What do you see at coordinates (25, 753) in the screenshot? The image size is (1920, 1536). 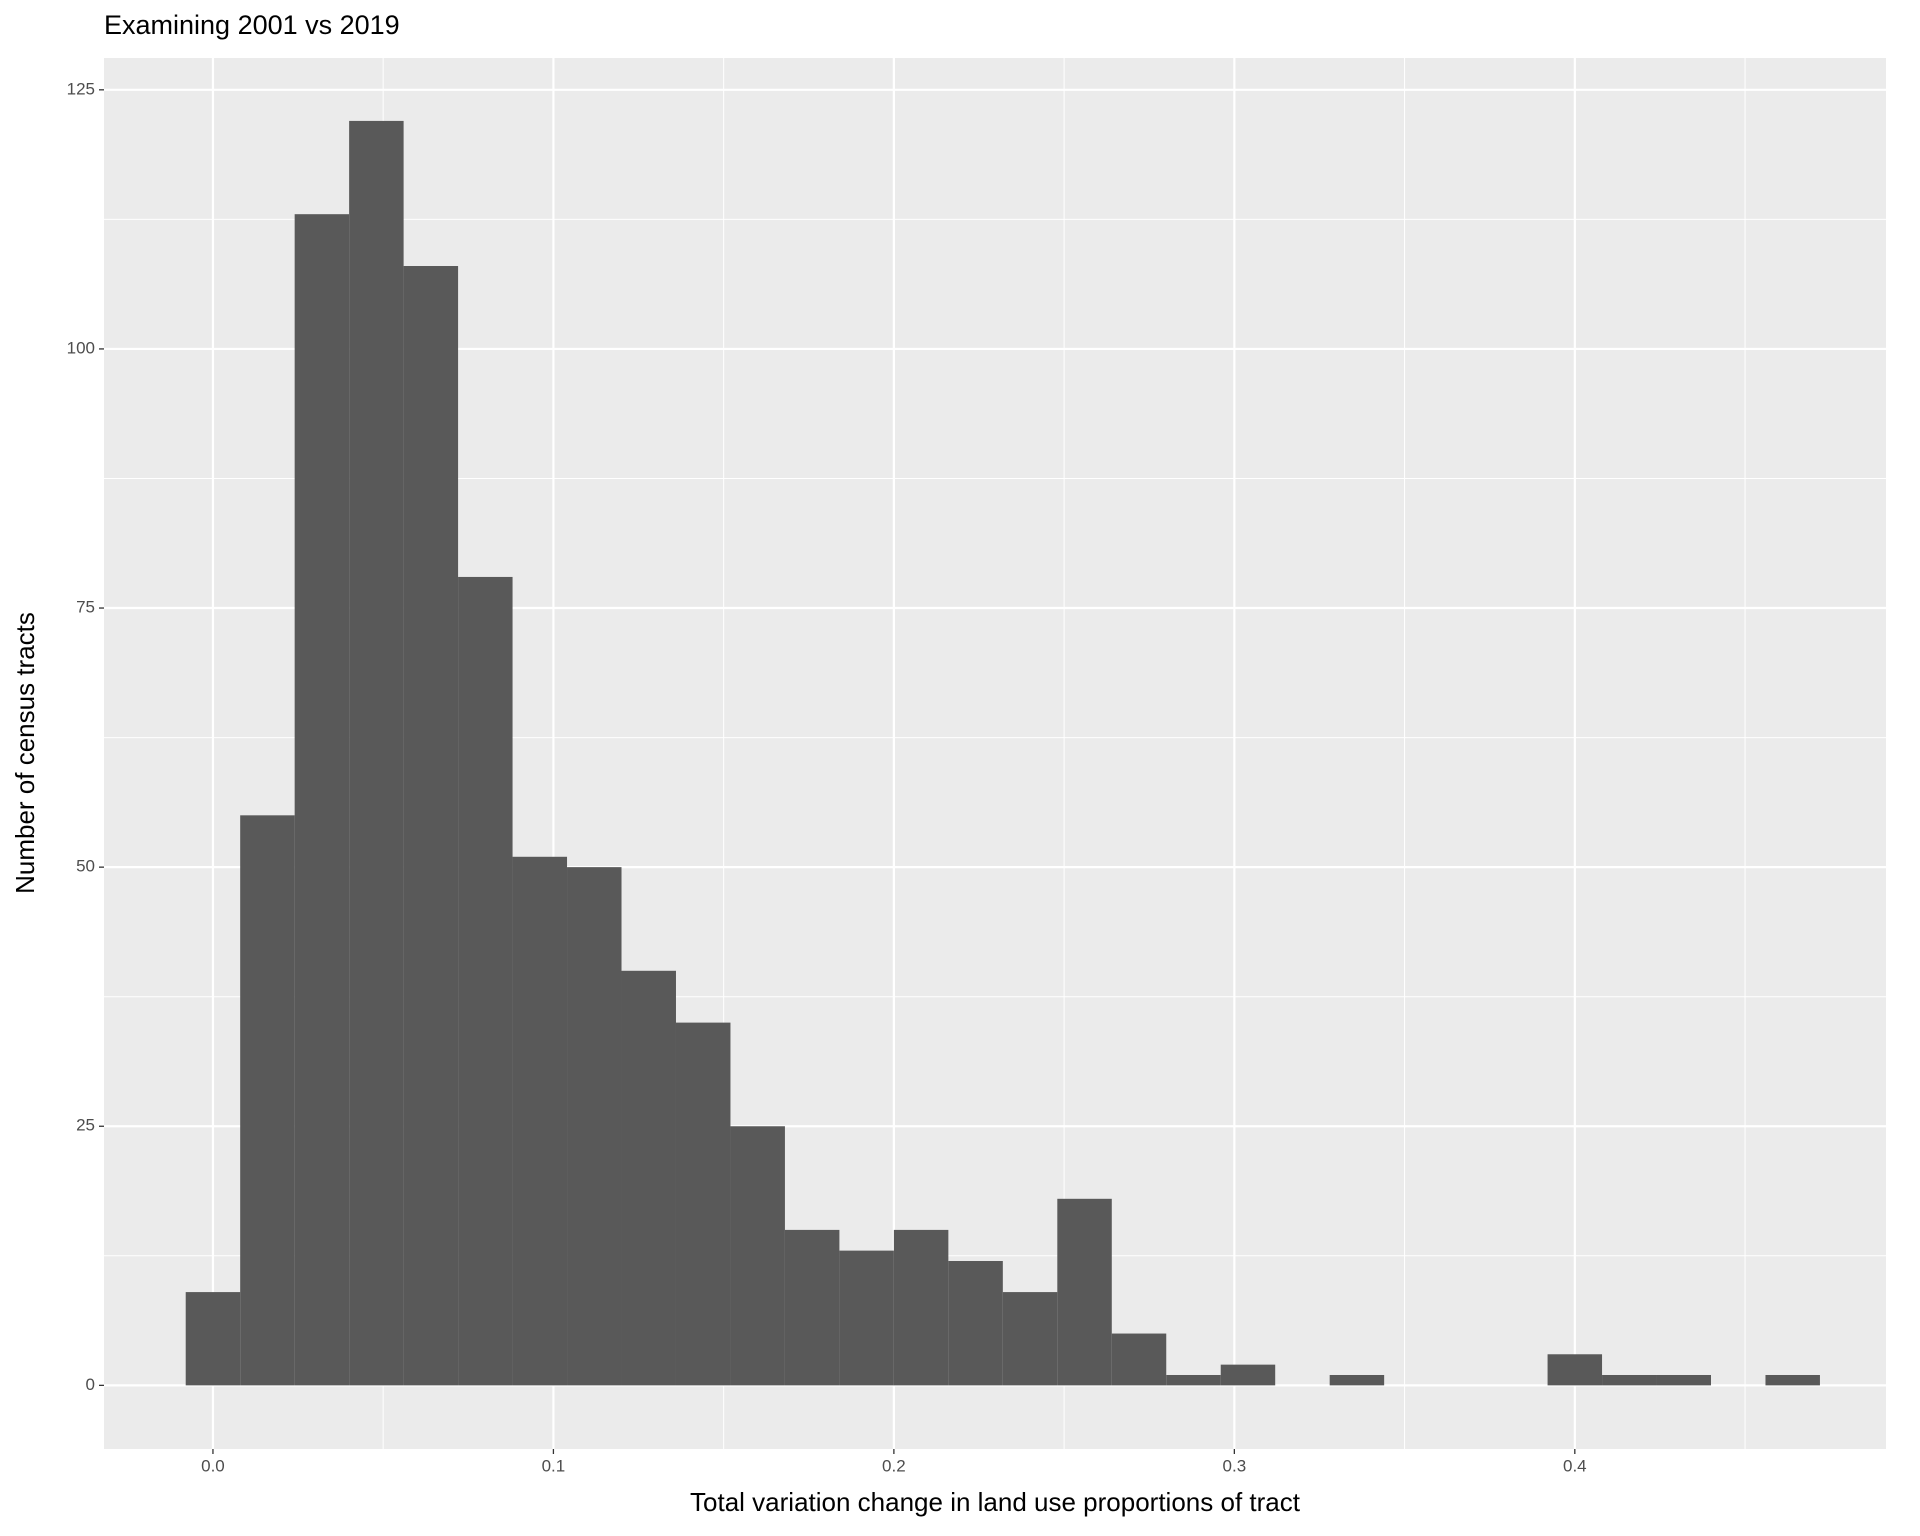 I see `y-axis-title: Number of census tracts` at bounding box center [25, 753].